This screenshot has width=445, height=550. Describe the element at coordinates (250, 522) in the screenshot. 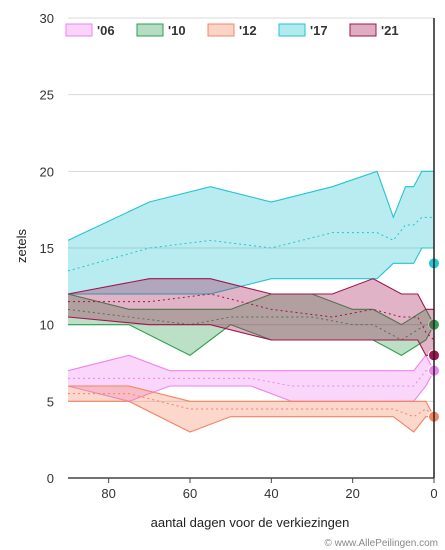

I see `x-axis-label: aantal dagen voor de verkiezingen` at that location.